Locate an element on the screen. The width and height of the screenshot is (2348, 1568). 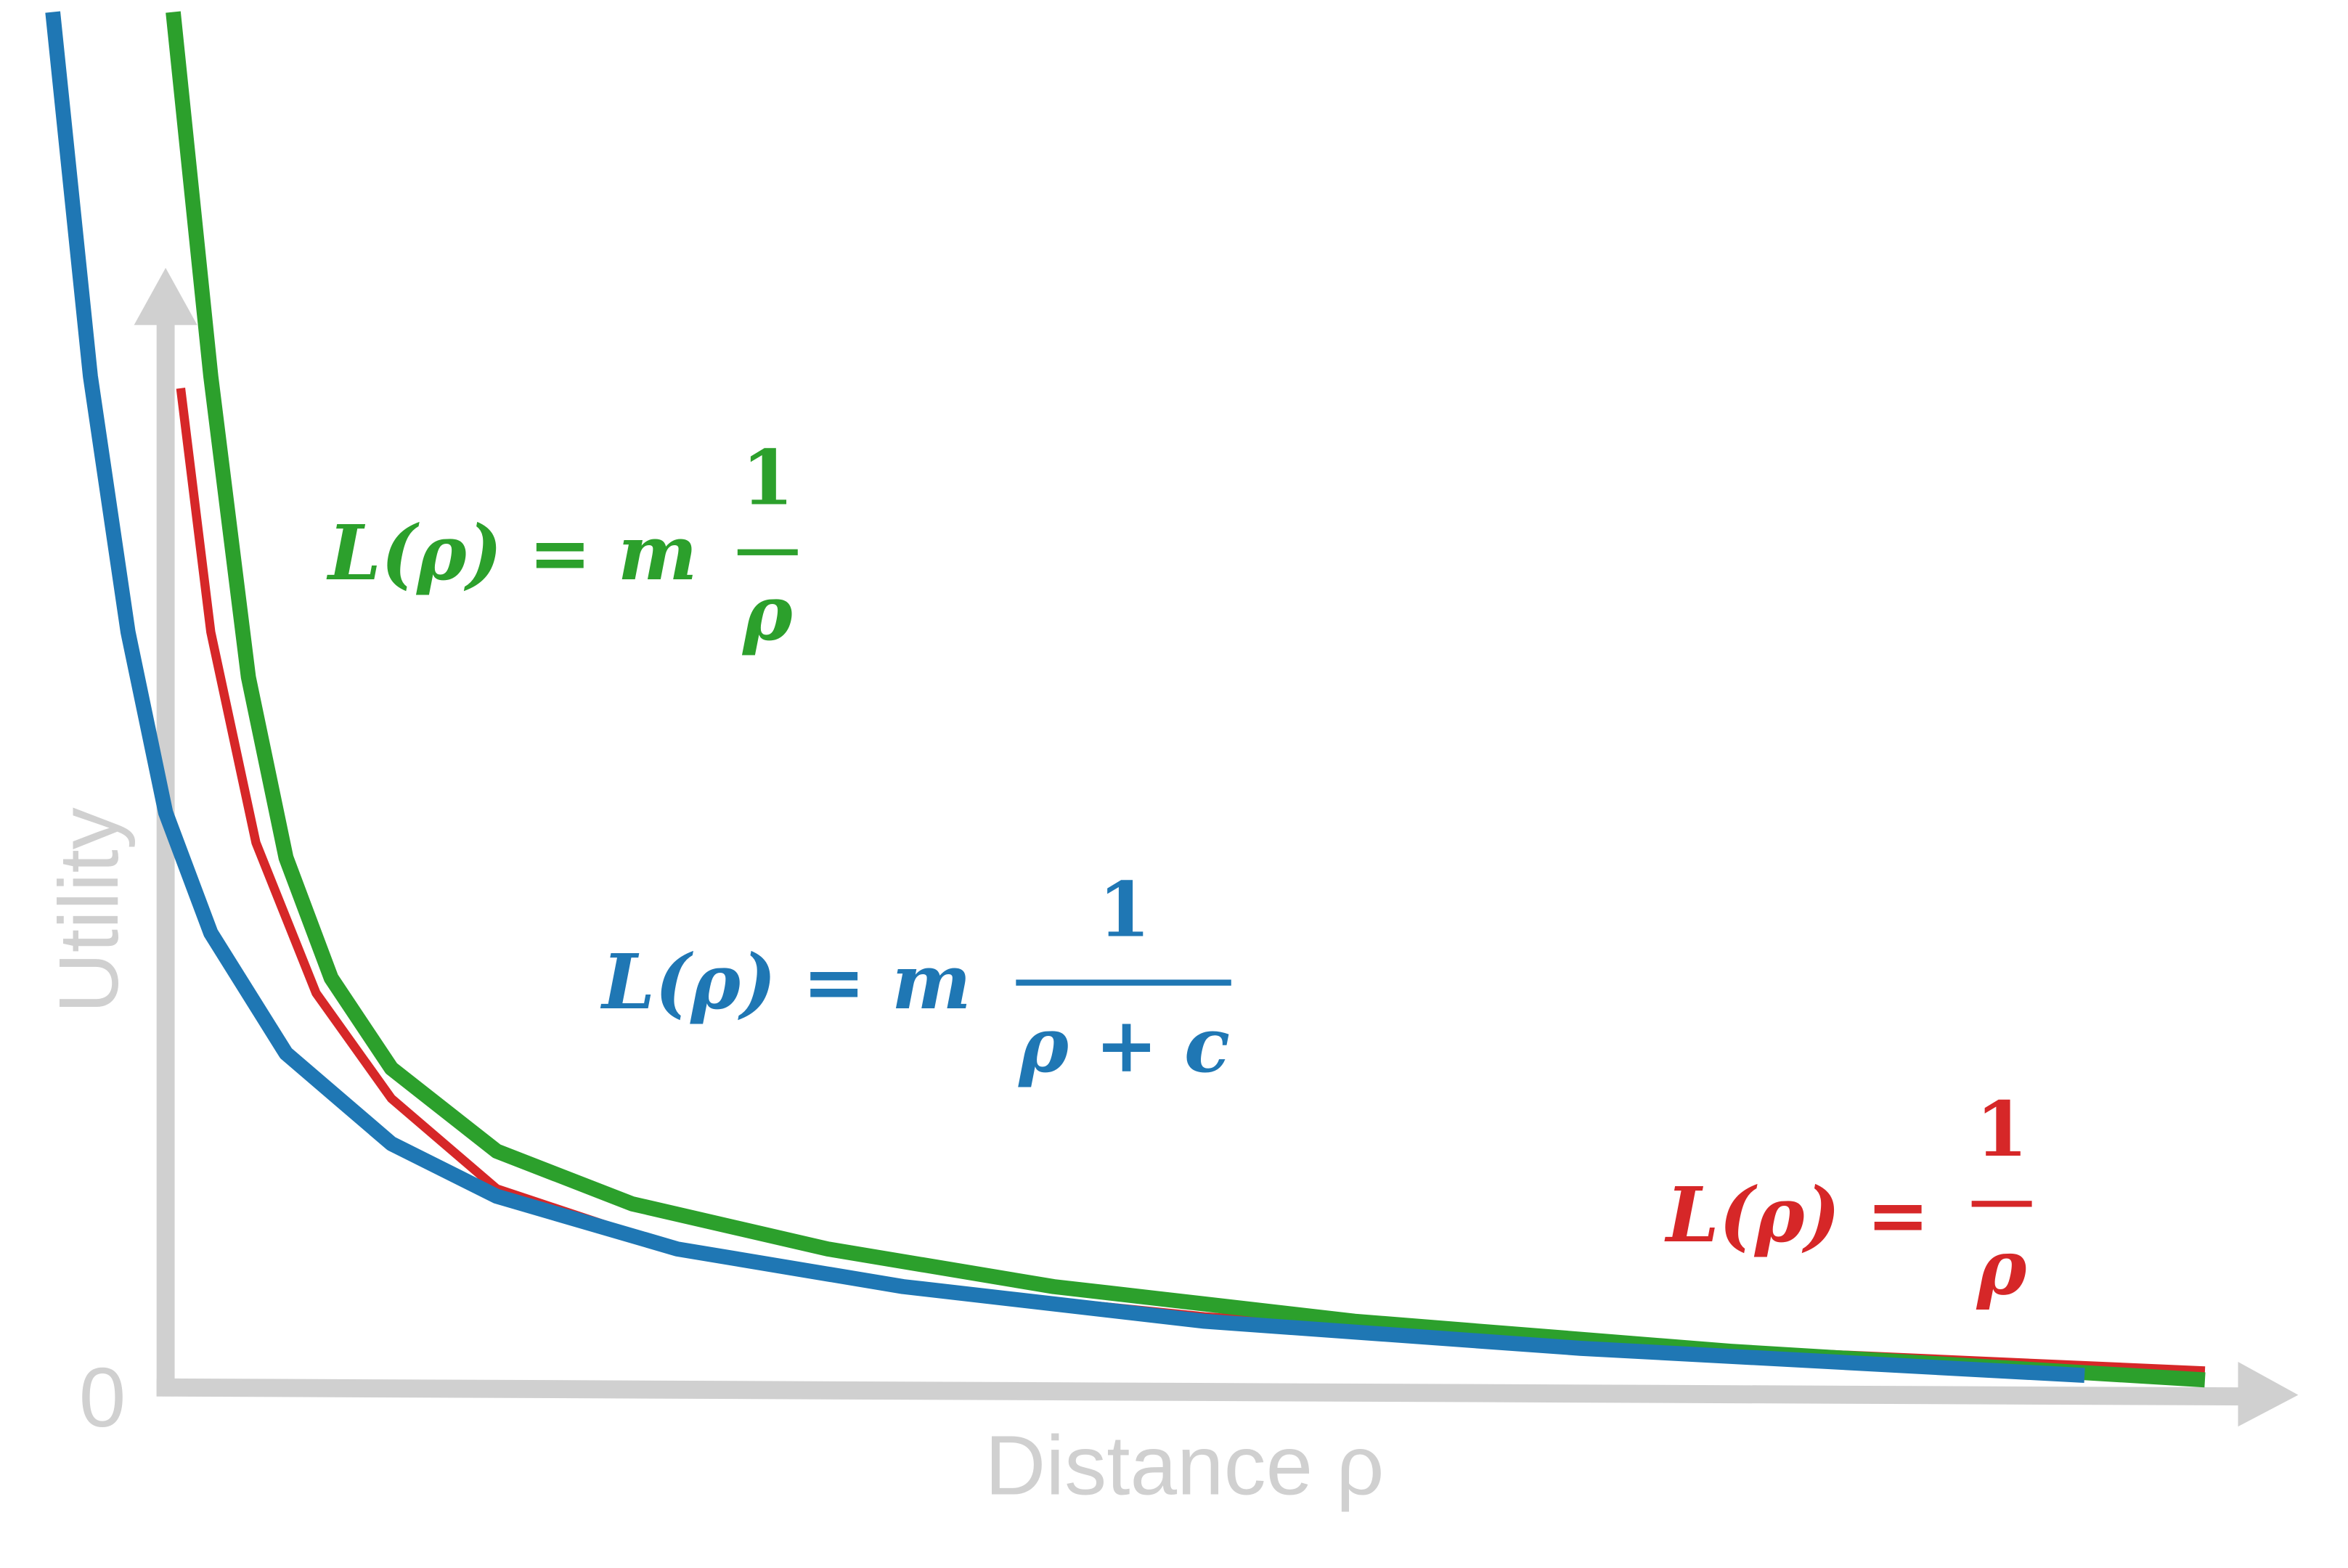
x-arrow is located at coordinates (2268, 1395).